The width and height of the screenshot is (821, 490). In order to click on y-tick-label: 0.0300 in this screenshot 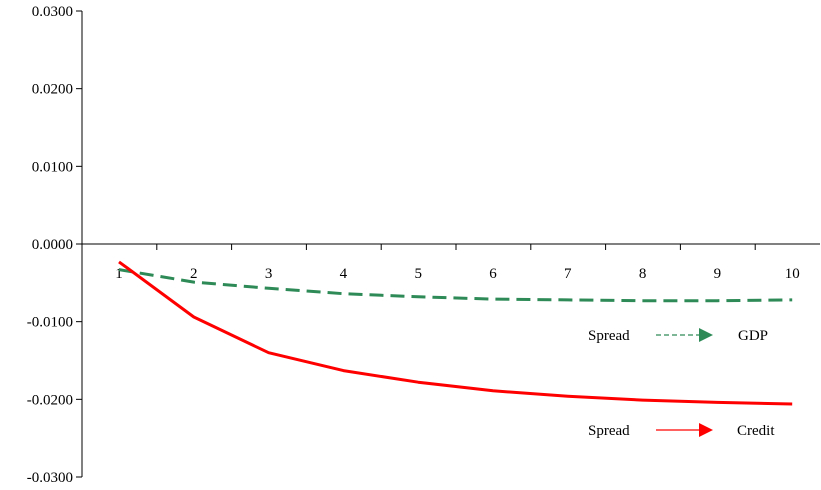, I will do `click(52, 12)`.